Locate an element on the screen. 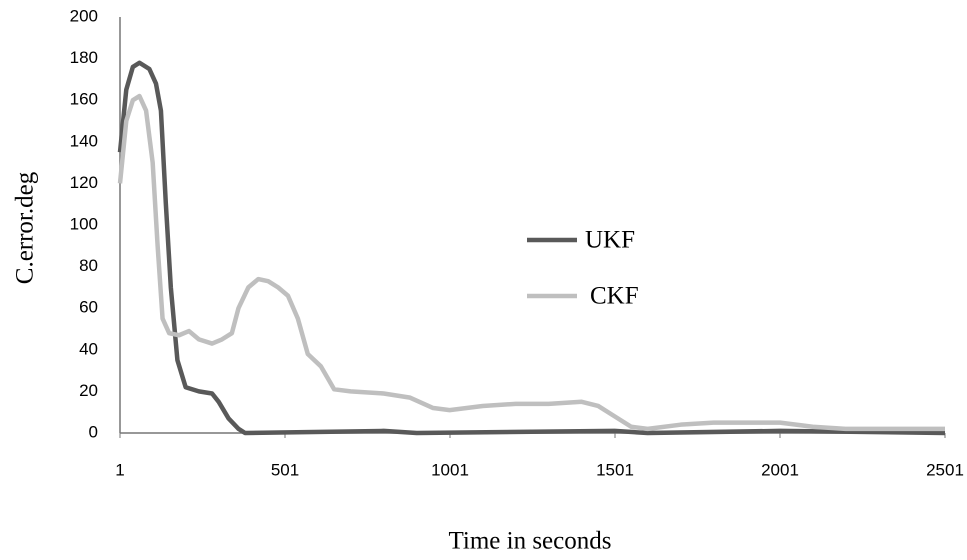 This screenshot has width=967, height=560. y-tick-label: 20 is located at coordinates (88, 390).